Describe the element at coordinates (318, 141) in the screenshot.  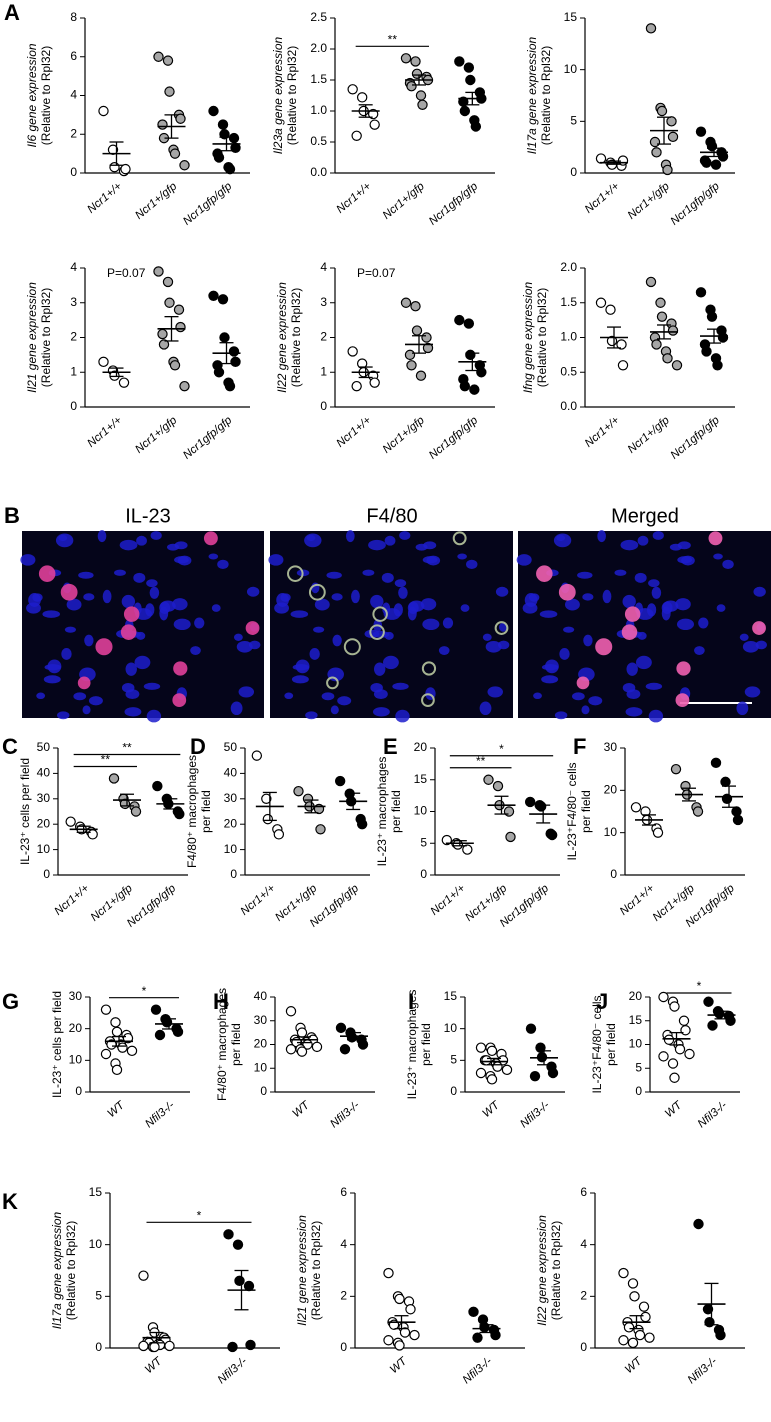
I see `y-tick-label: 0.5` at that location.